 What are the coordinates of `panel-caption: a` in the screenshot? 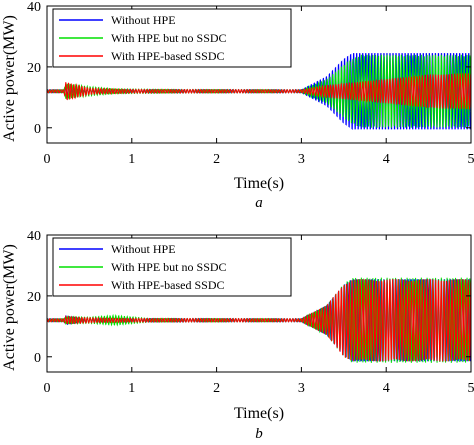 It's located at (259, 203).